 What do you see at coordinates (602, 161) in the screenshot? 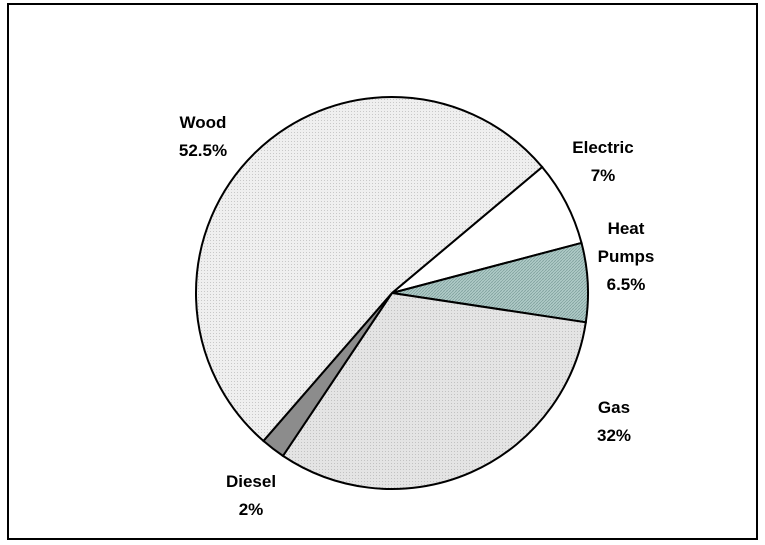
I see `data-label-electric: Electric 7%` at bounding box center [602, 161].